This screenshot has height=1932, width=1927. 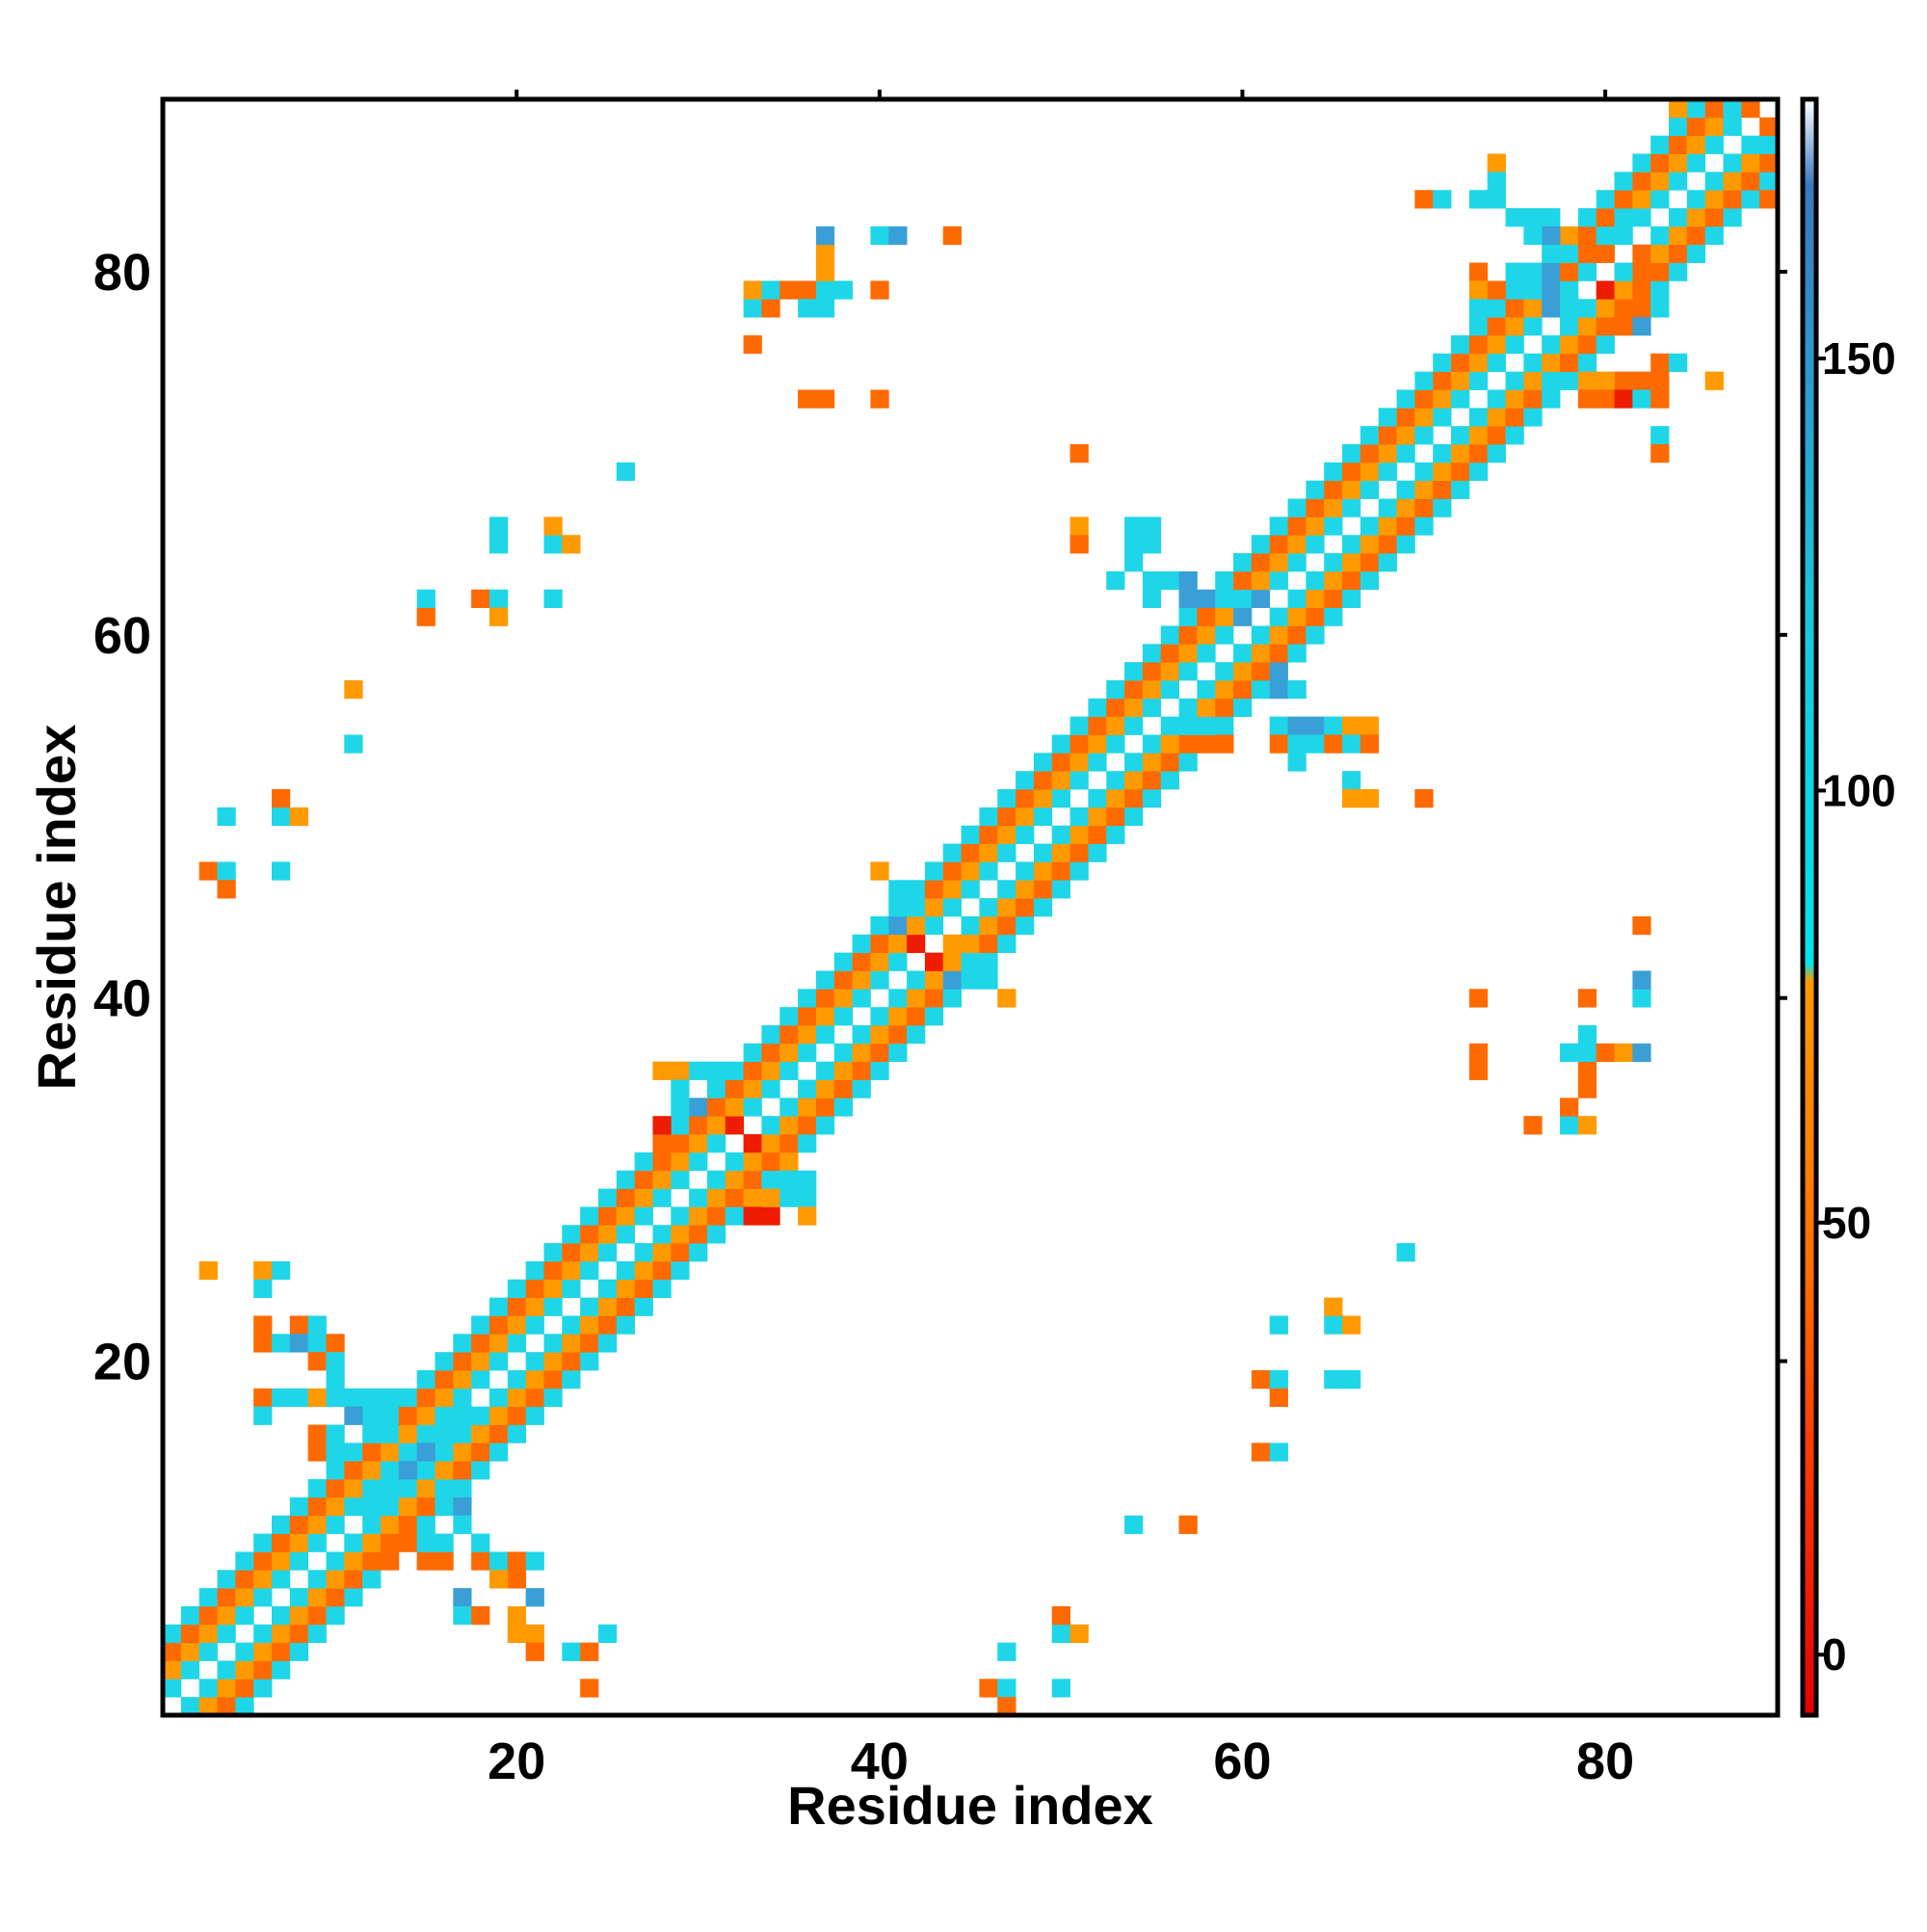 I want to click on y-axis-label: Residue index, so click(x=56, y=908).